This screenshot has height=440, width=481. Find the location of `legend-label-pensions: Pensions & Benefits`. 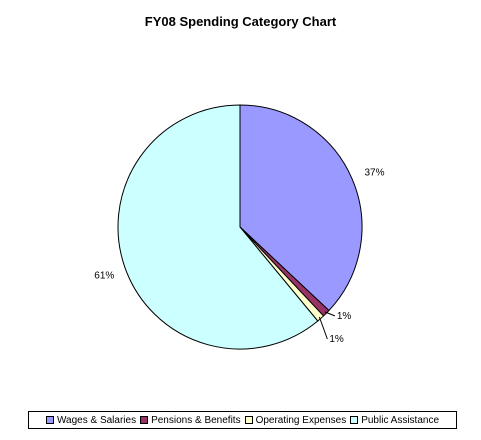

legend-label-pensions: Pensions & Benefits is located at coordinates (196, 420).